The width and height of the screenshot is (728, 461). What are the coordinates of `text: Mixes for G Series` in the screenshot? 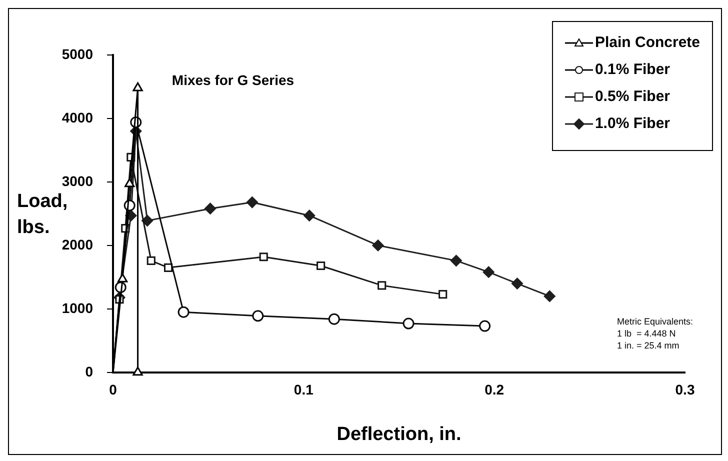 It's located at (233, 80).